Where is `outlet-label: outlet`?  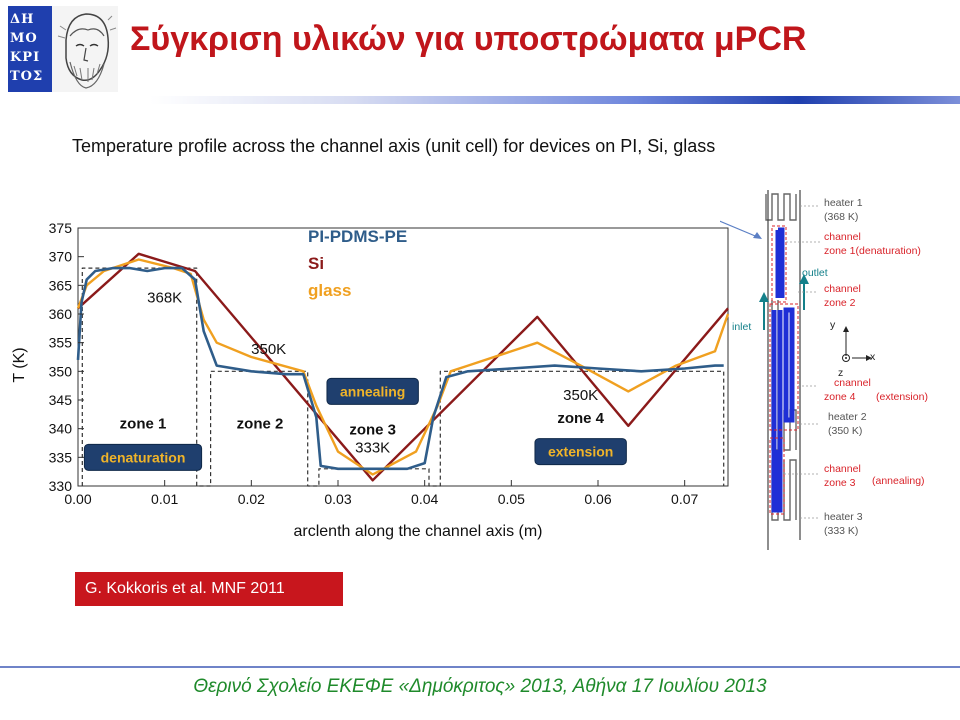
outlet-label: outlet is located at coordinates (815, 273).